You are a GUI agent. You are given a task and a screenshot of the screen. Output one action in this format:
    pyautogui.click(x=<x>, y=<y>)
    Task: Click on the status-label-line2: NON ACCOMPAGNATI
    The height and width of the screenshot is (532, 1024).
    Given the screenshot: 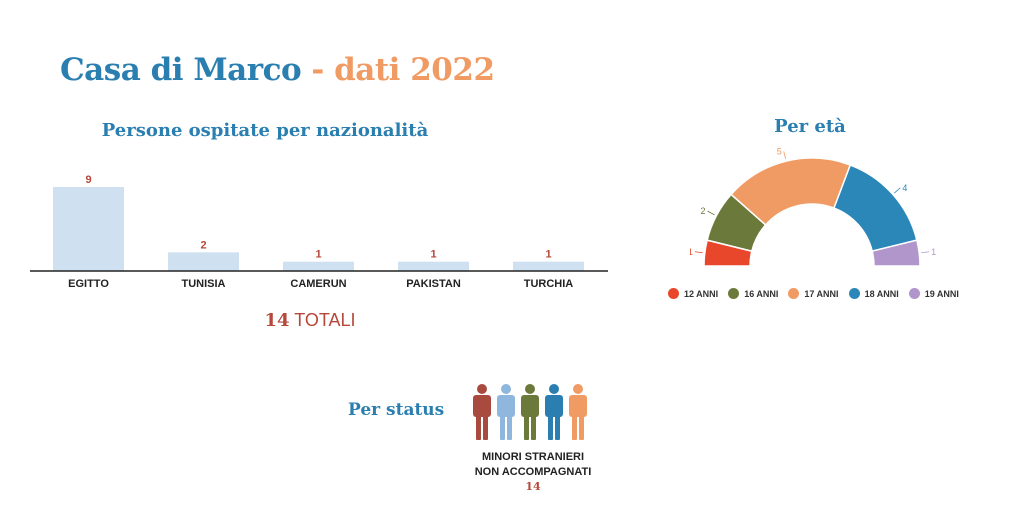 What is the action you would take?
    pyautogui.click(x=533, y=472)
    